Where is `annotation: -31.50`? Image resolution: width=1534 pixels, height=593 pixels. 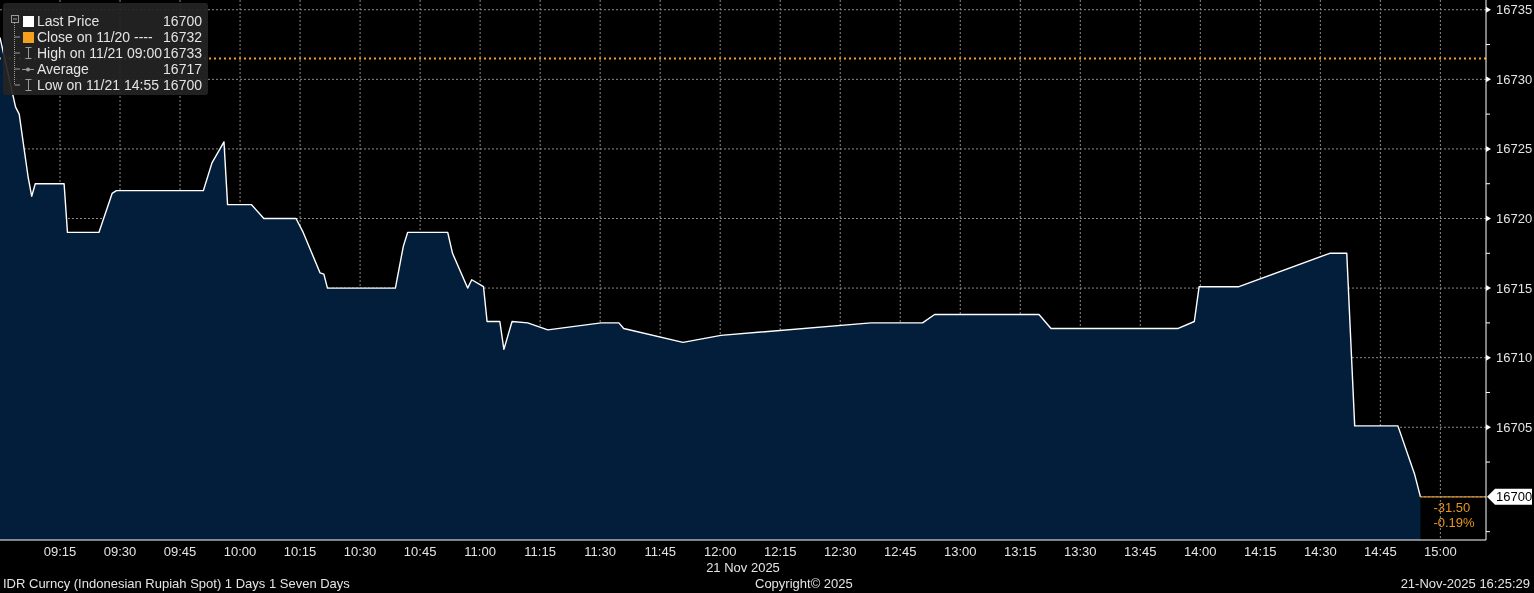
annotation: -31.50 is located at coordinates (1452, 507).